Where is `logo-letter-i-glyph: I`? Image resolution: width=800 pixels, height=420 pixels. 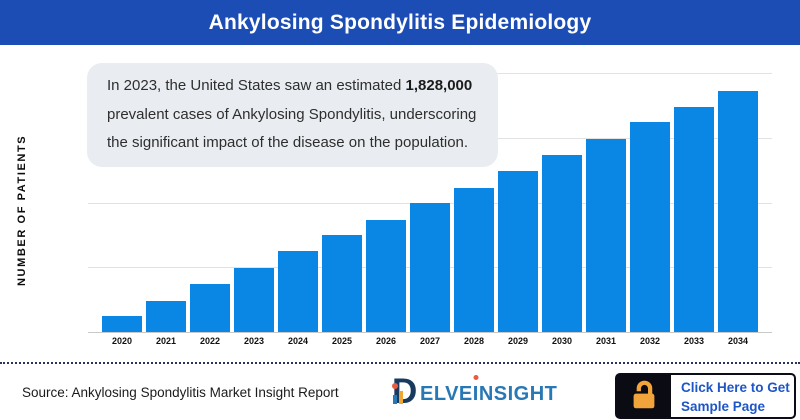
logo-letter-i-glyph: I is located at coordinates (475, 394).